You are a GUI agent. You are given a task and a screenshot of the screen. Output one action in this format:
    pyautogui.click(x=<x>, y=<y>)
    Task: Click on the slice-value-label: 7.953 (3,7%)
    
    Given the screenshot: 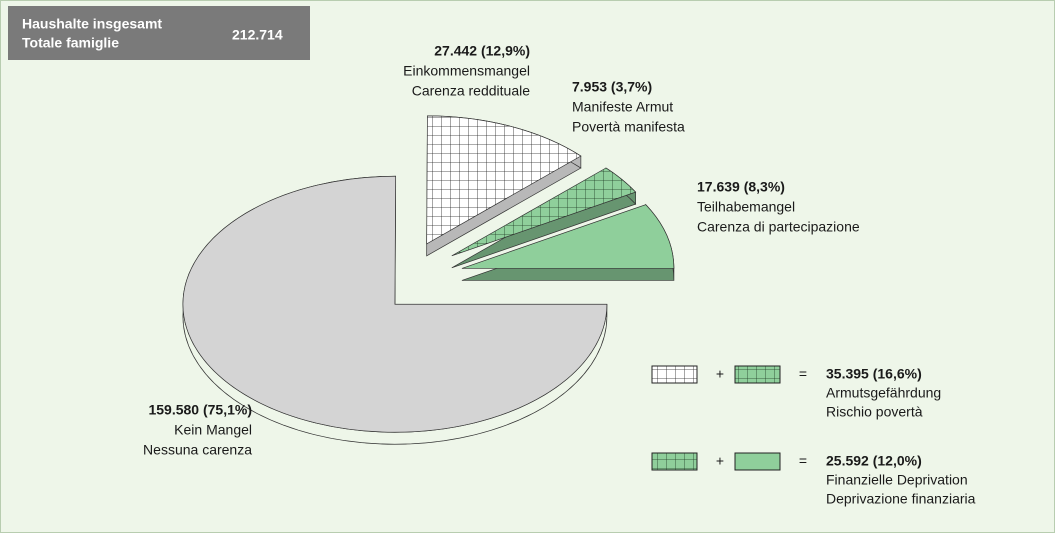 What is the action you would take?
    pyautogui.click(x=612, y=87)
    